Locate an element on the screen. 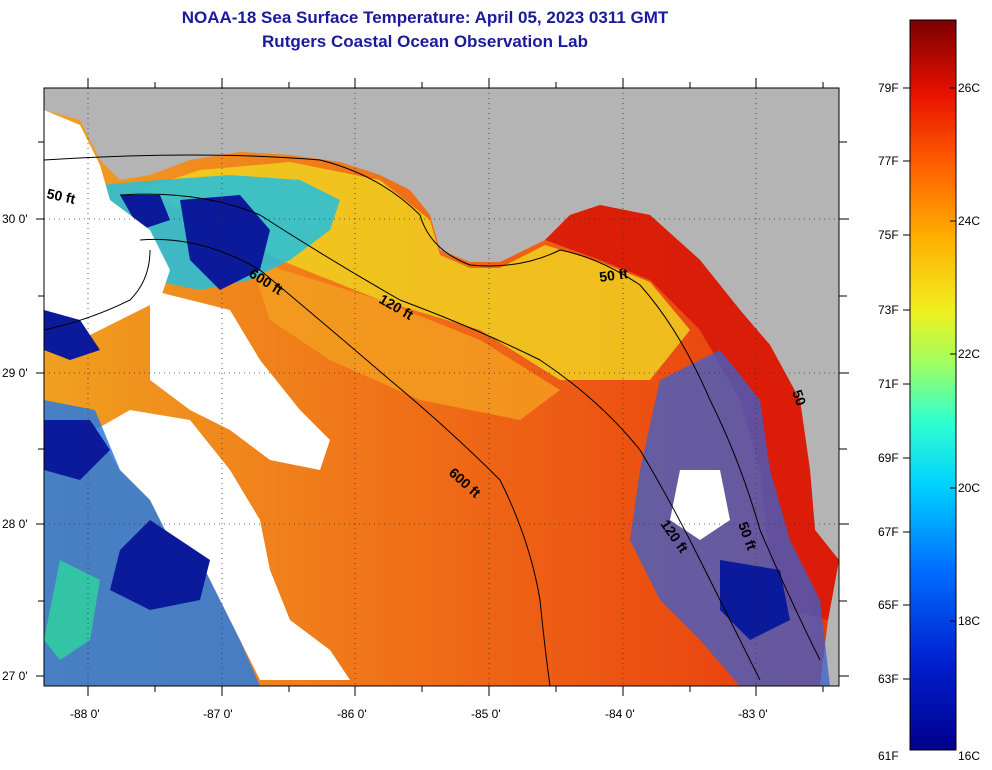  coast-outline-w is located at coordinates (97, 290).